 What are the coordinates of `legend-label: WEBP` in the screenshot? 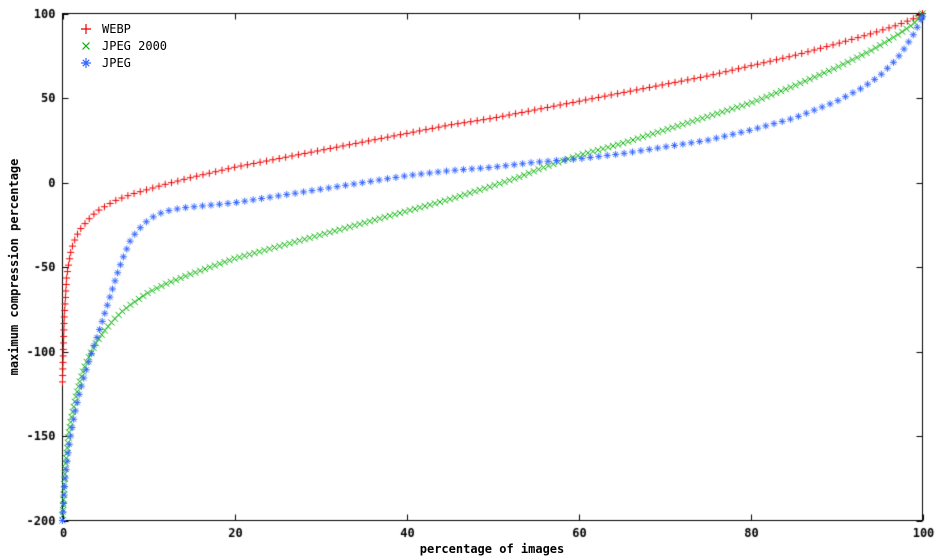 It's located at (116, 28).